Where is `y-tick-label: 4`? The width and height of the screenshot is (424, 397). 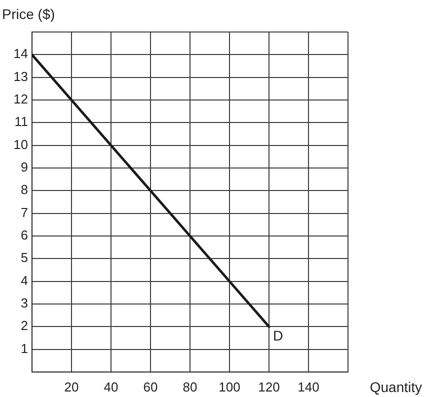 y-tick-label: 4 is located at coordinates (24, 280).